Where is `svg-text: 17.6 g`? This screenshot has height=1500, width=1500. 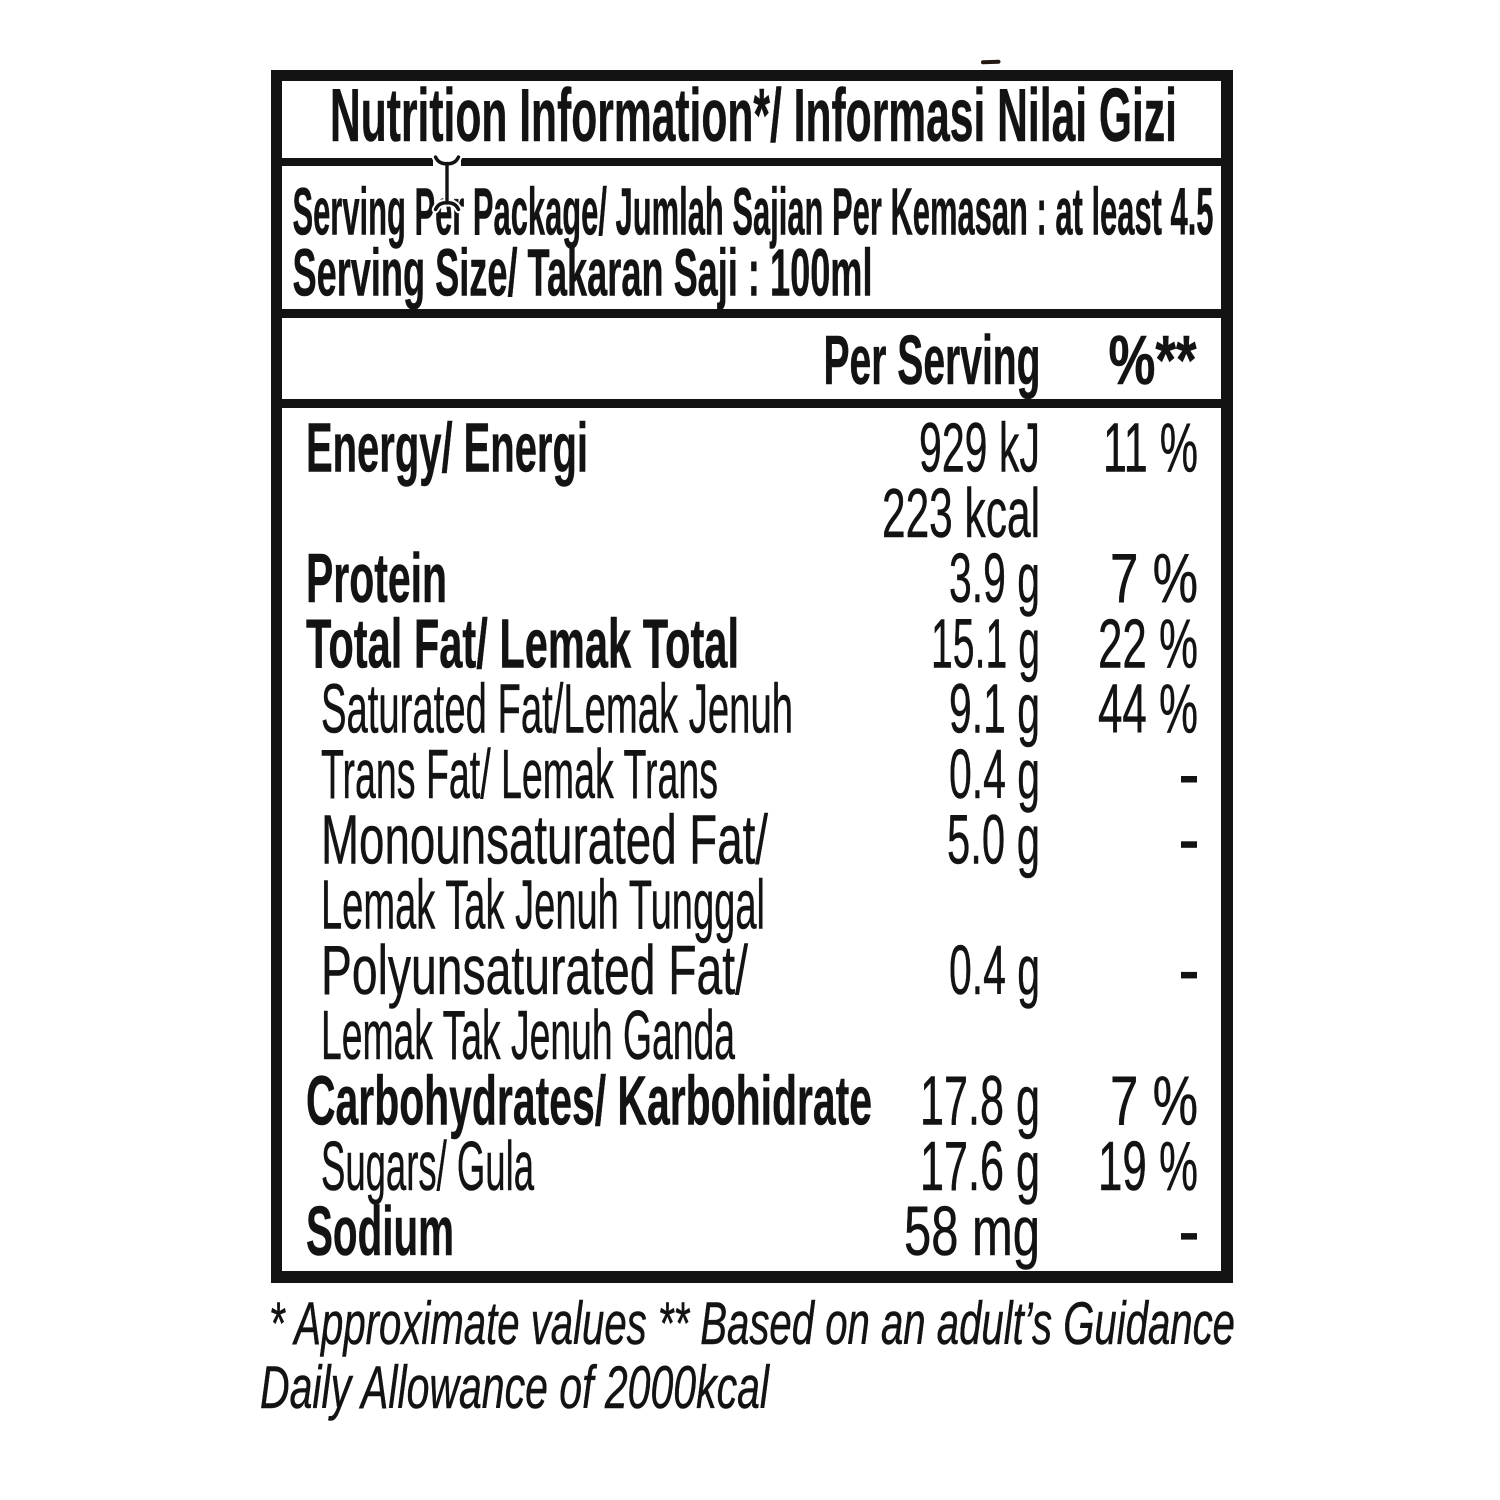
svg-text: 17.6 g is located at coordinates (980, 1166).